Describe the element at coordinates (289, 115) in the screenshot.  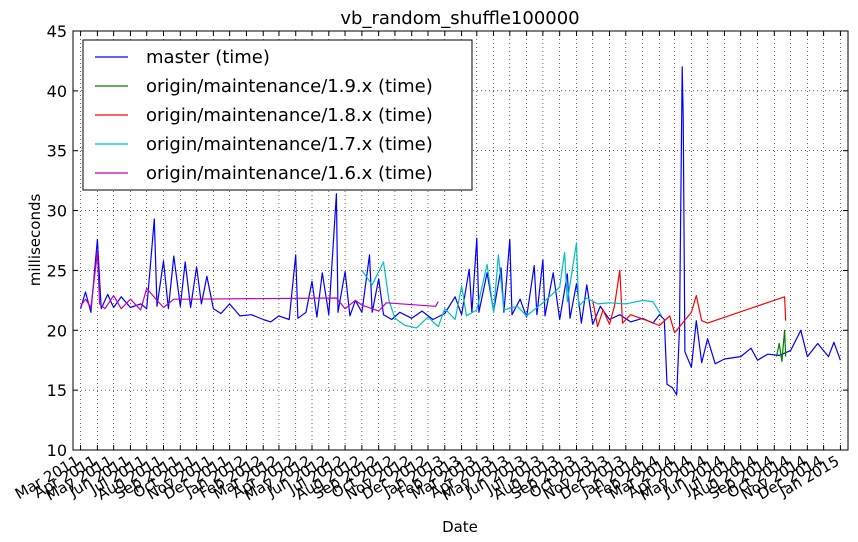
I see `legend-label: origin/maintenance/1.8.x (time)` at that location.